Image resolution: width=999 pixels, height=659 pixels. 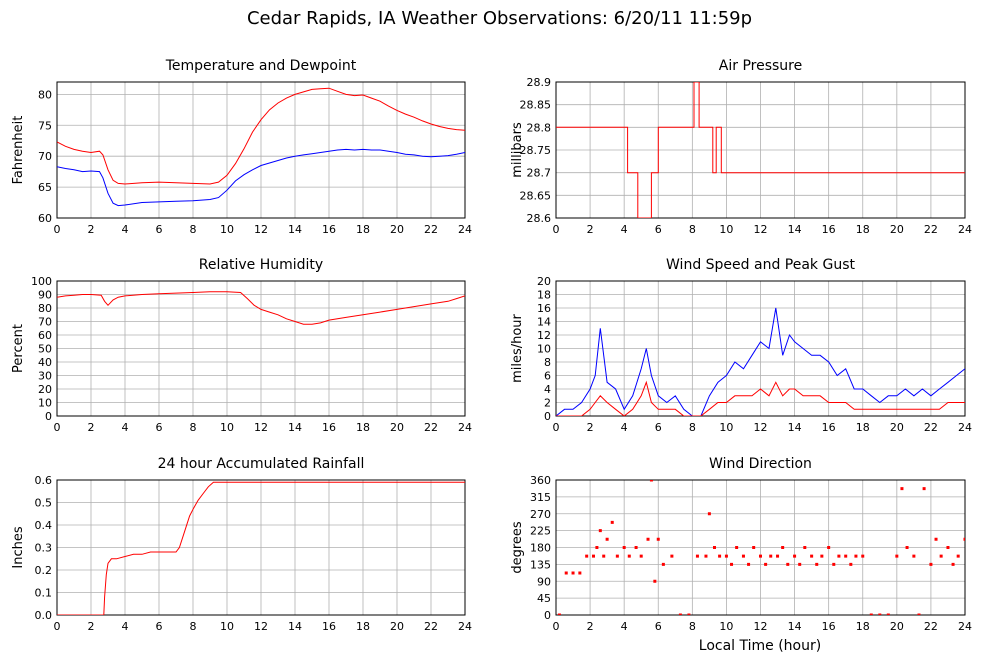 I want to click on y-tick-label: 14, so click(x=544, y=322).